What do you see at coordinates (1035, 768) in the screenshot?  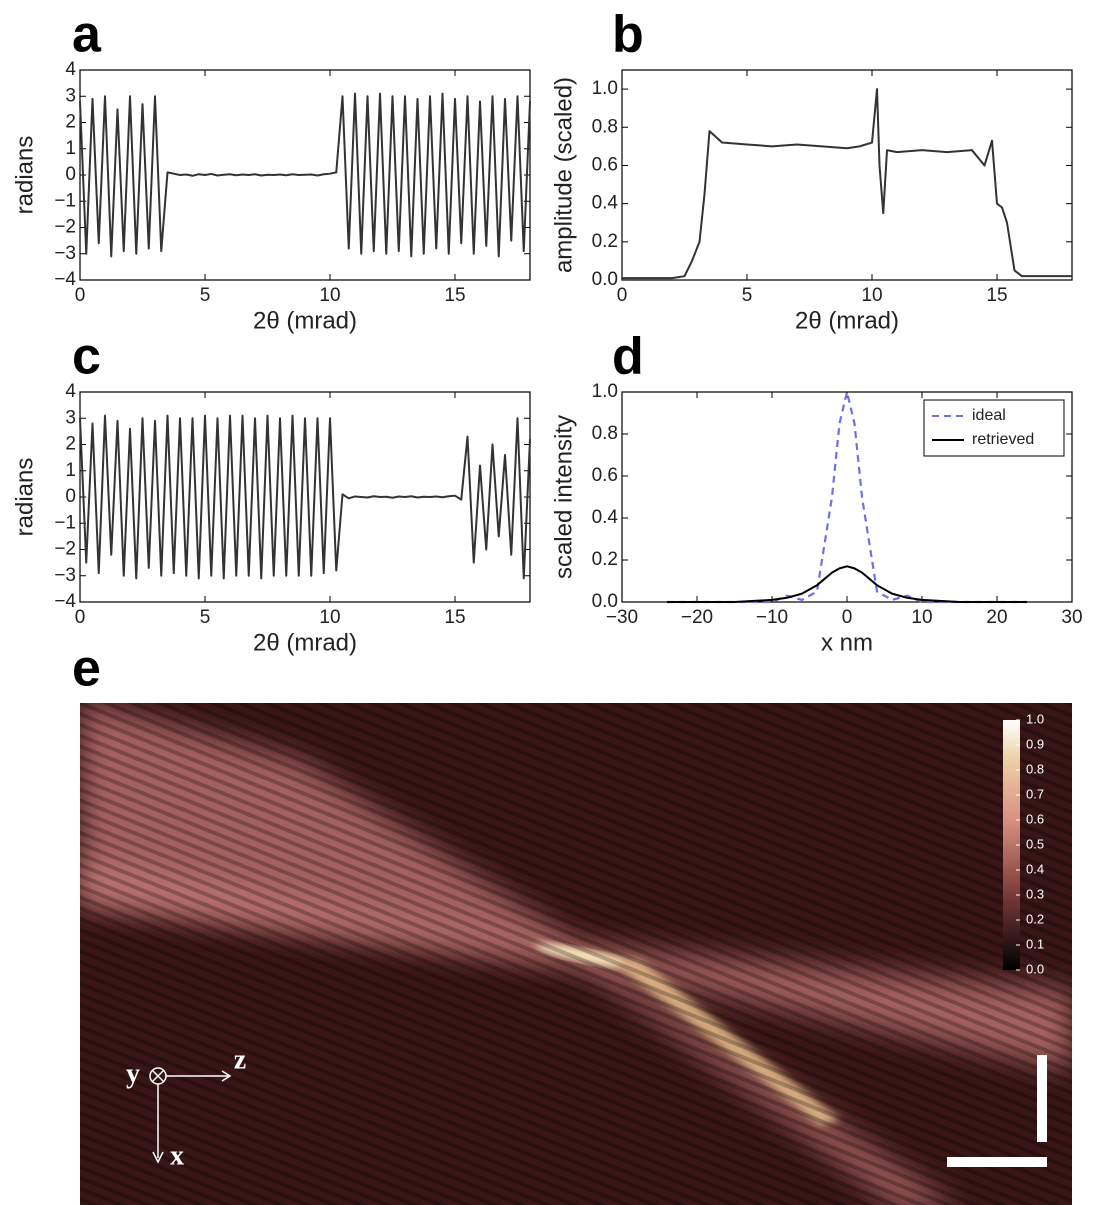 I see `colorbar-tick-label: 0.8` at bounding box center [1035, 768].